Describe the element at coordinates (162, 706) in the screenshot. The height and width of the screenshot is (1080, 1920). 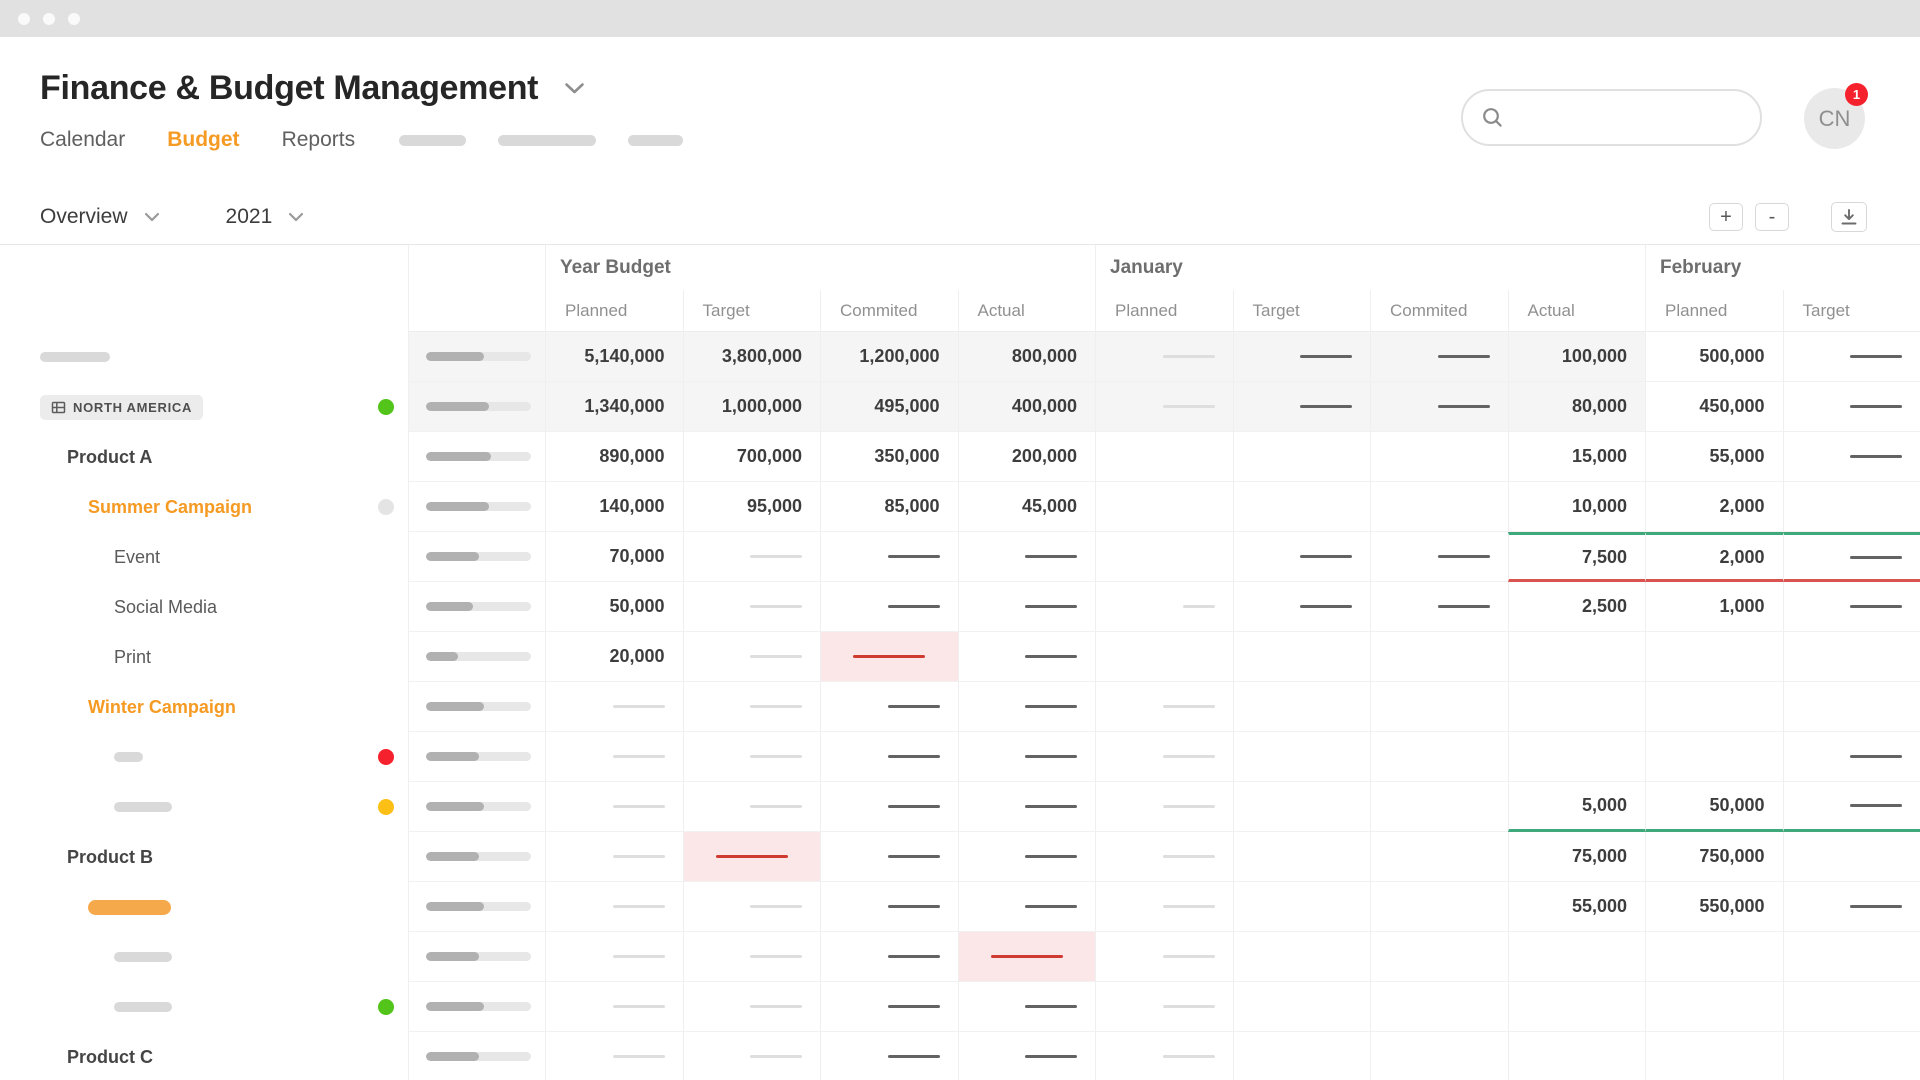
I see `tree-item-winter-campaign: Winter Campaign` at that location.